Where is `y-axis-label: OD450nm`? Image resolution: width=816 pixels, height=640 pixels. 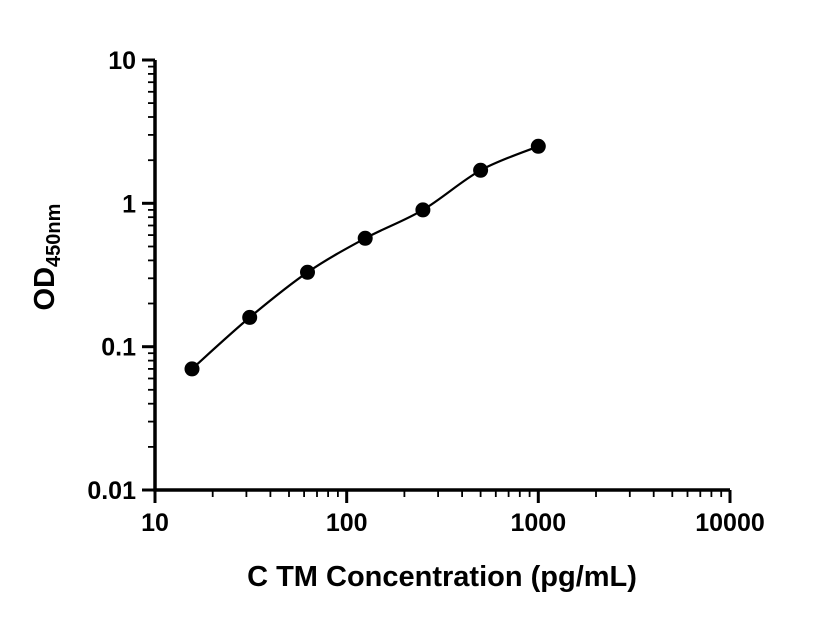
y-axis-label: OD450nm is located at coordinates (47, 257).